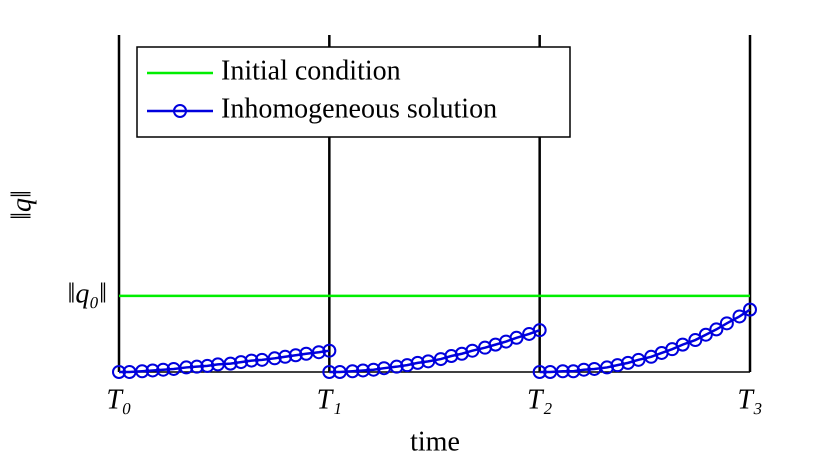 The width and height of the screenshot is (830, 467). I want to click on legend: Initial condition Inhomogeneous solution, so click(353, 92).